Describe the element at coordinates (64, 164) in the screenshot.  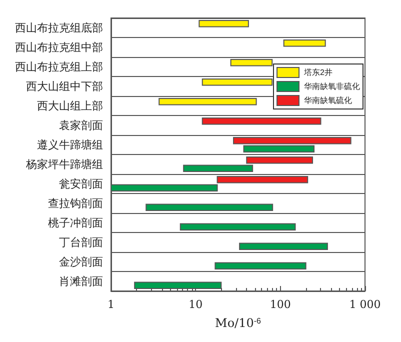
I see `y-tick-label: 杨家坪牛蹄塘组` at that location.